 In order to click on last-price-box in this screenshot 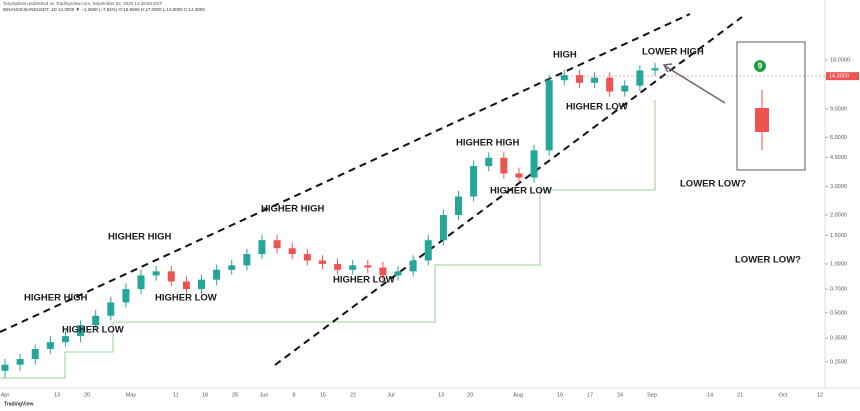, I will do `click(842, 76)`.